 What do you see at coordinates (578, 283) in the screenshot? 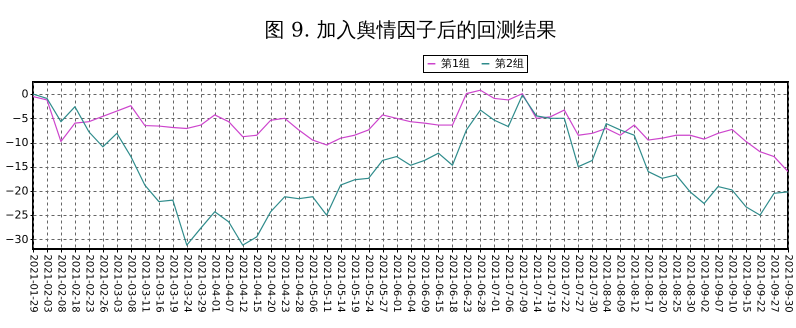
I see `x-tick-label: 2021-07-27` at bounding box center [578, 283].